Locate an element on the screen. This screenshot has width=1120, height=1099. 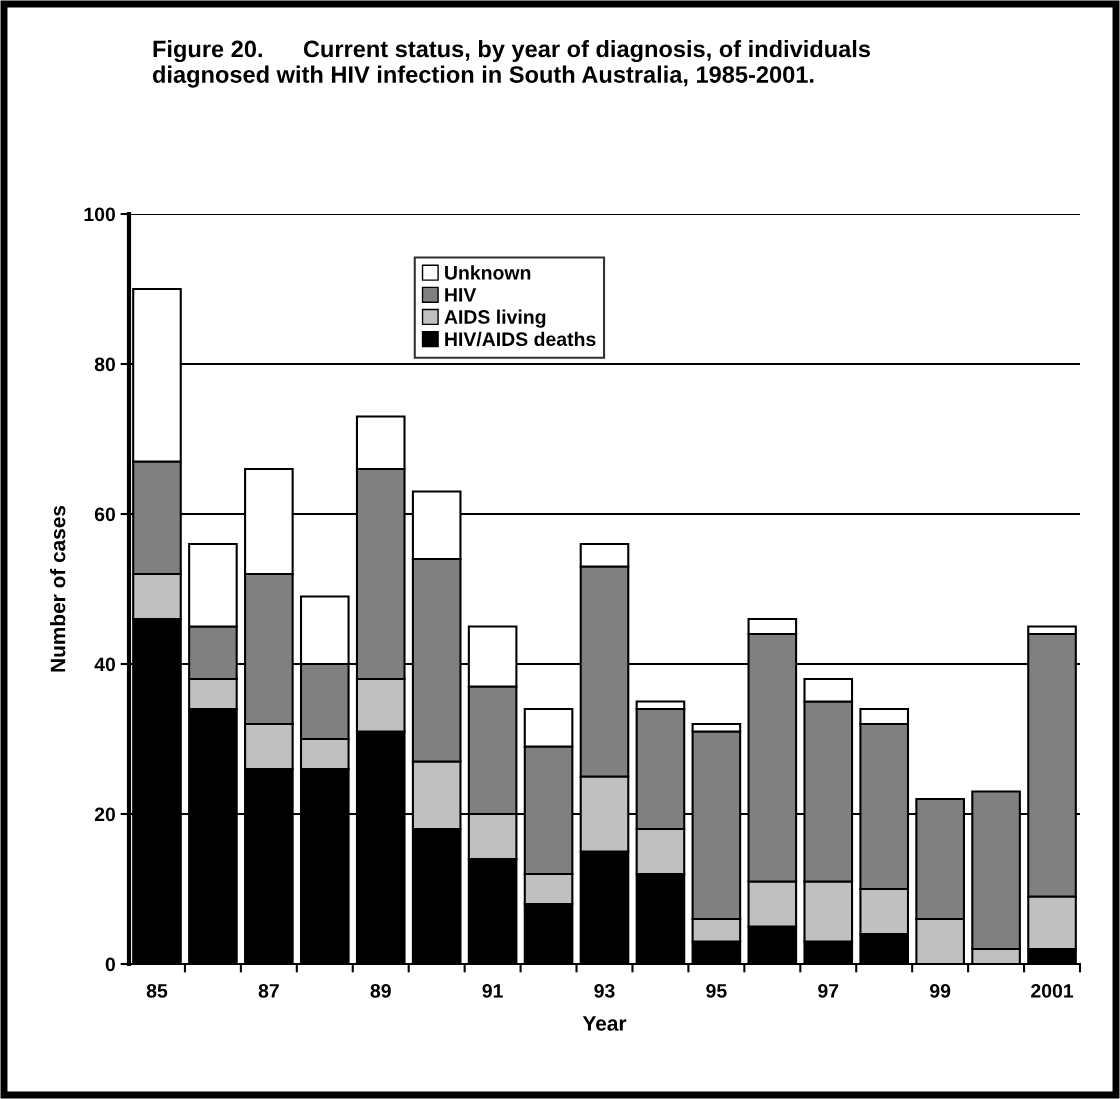
chart-title: Figure 20. Current status, by year of diagnosis, of individuals diagnosed with HIV infection in South Australia, 1985-2001. is located at coordinates (511, 64).